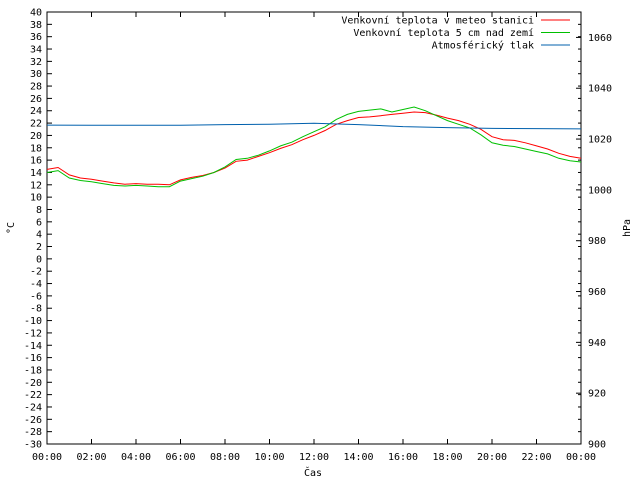 This screenshot has height=480, width=640. What do you see at coordinates (39, 235) in the screenshot?
I see `y-tick-label-left: 4` at bounding box center [39, 235].